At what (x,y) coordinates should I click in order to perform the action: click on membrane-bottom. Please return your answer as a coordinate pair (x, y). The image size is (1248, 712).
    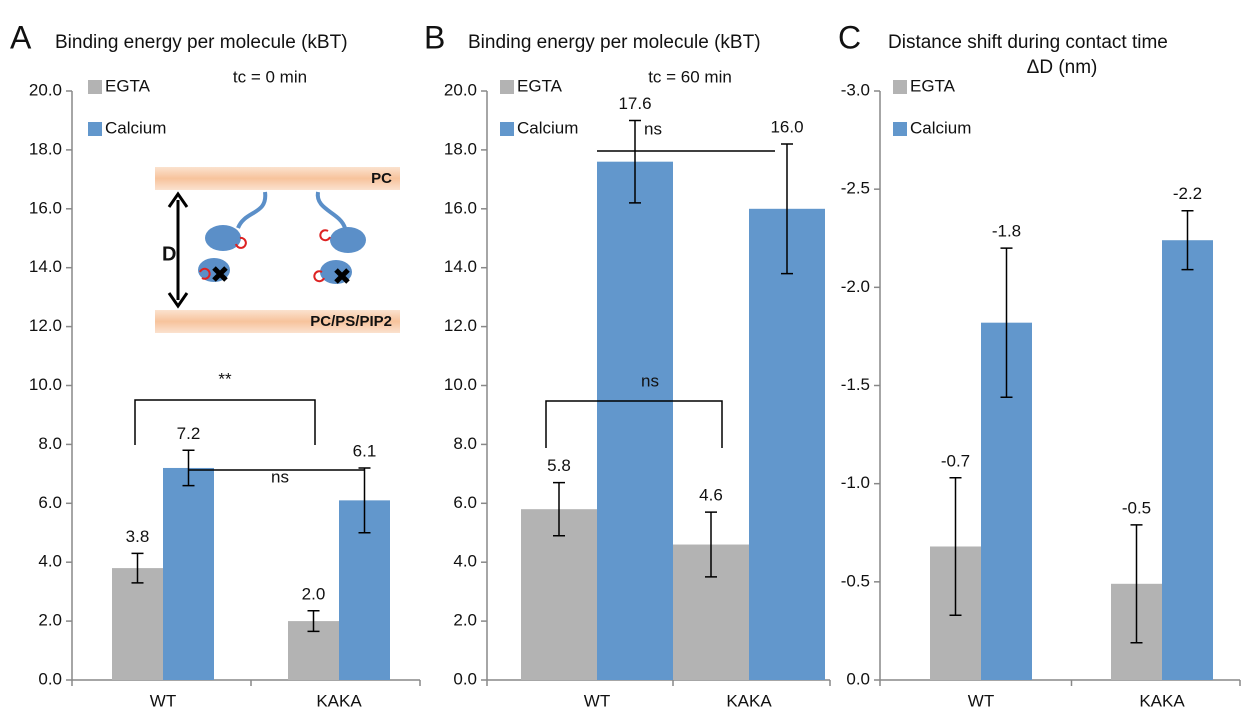
    Looking at the image, I should click on (277, 321).